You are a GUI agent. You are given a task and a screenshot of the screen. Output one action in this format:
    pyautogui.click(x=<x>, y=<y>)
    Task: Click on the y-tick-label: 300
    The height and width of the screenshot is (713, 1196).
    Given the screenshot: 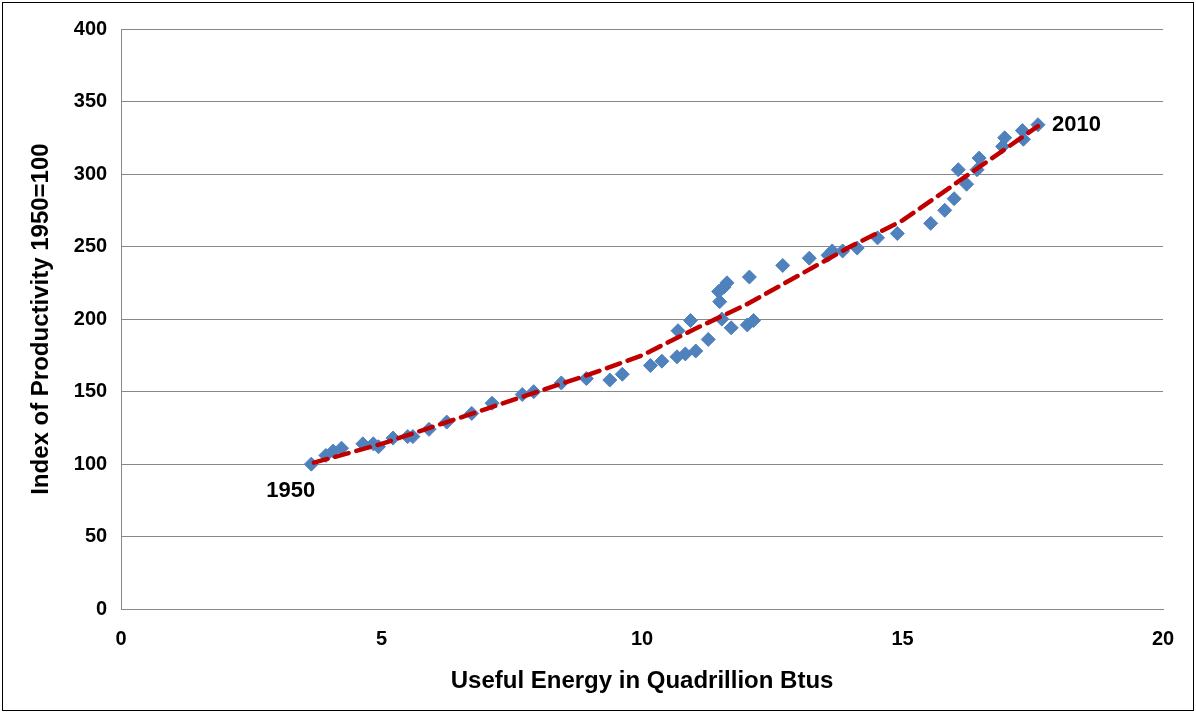 What is the action you would take?
    pyautogui.click(x=90, y=172)
    